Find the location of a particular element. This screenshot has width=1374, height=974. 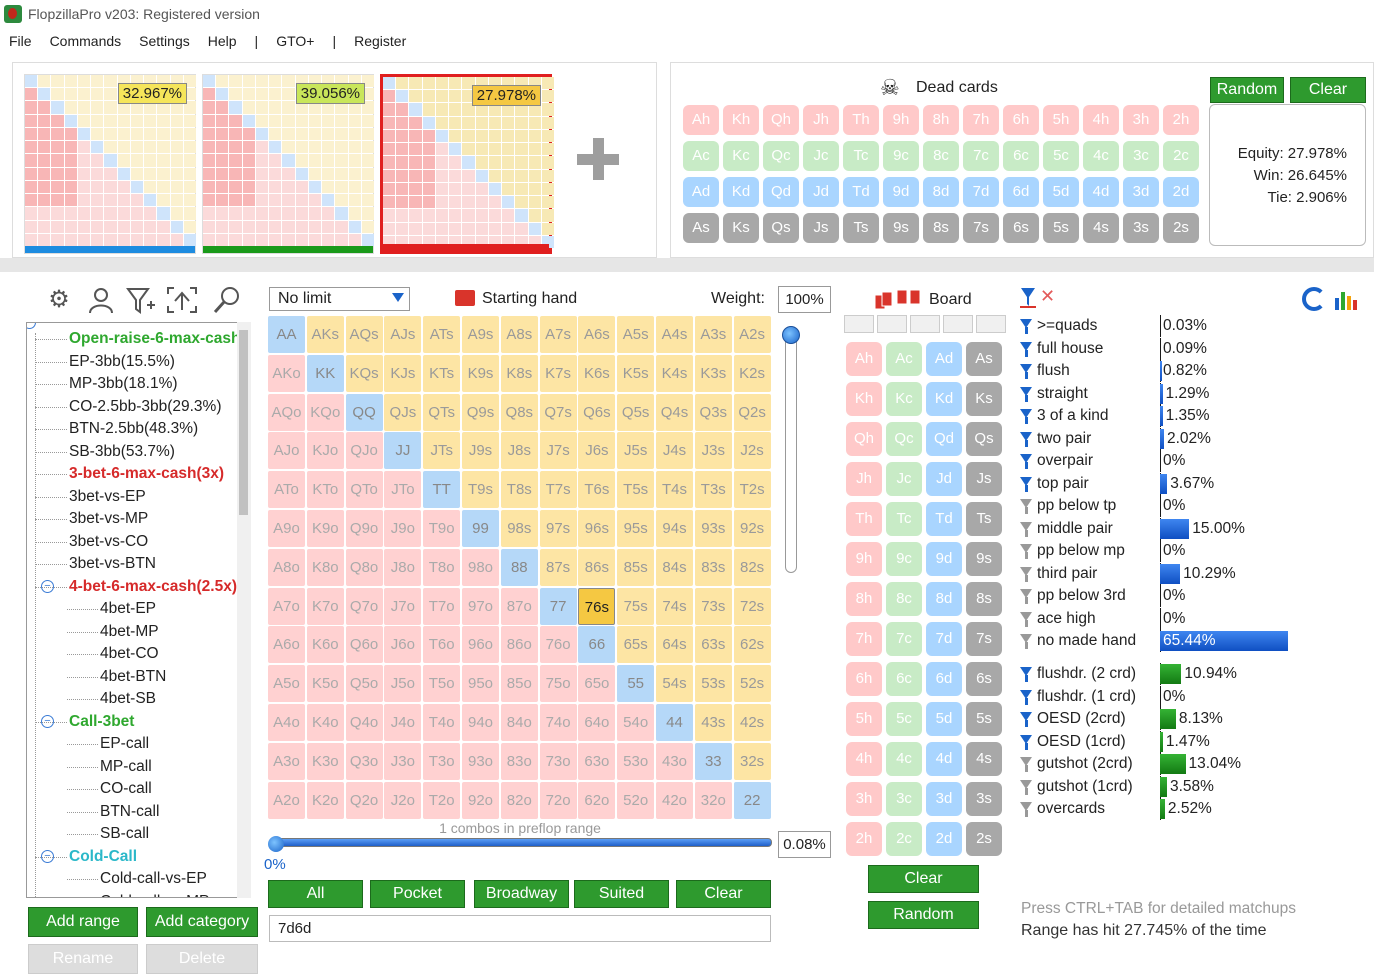

hand-cell-87s: 87s is located at coordinates (558, 567).